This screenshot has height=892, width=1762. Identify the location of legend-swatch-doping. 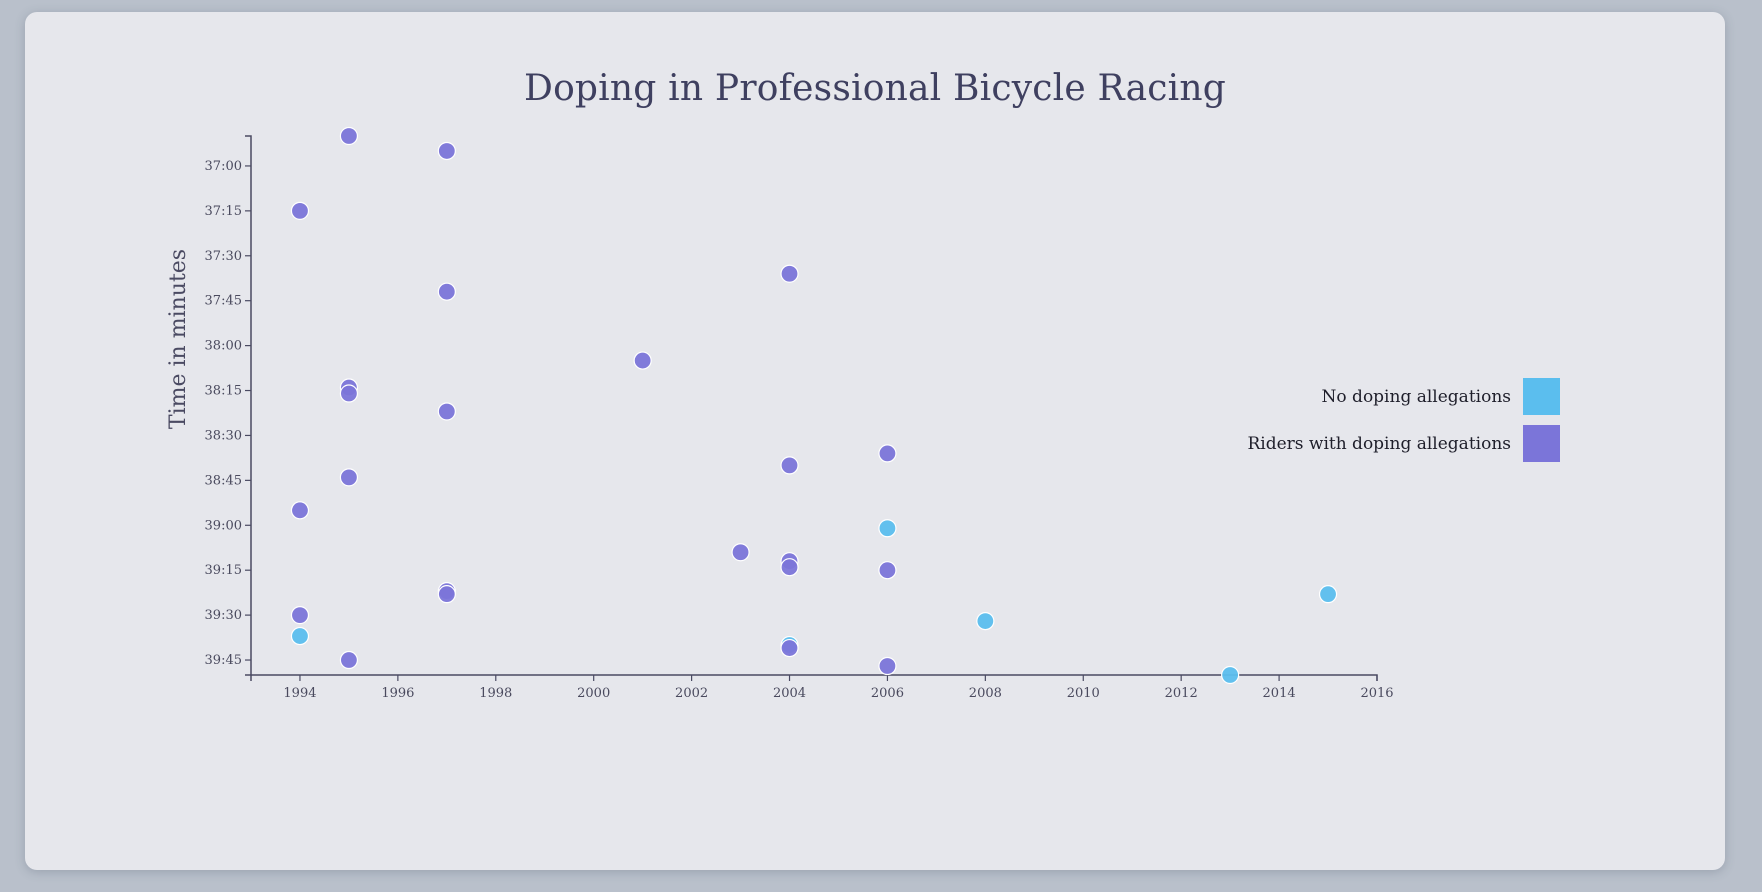
(1541, 443).